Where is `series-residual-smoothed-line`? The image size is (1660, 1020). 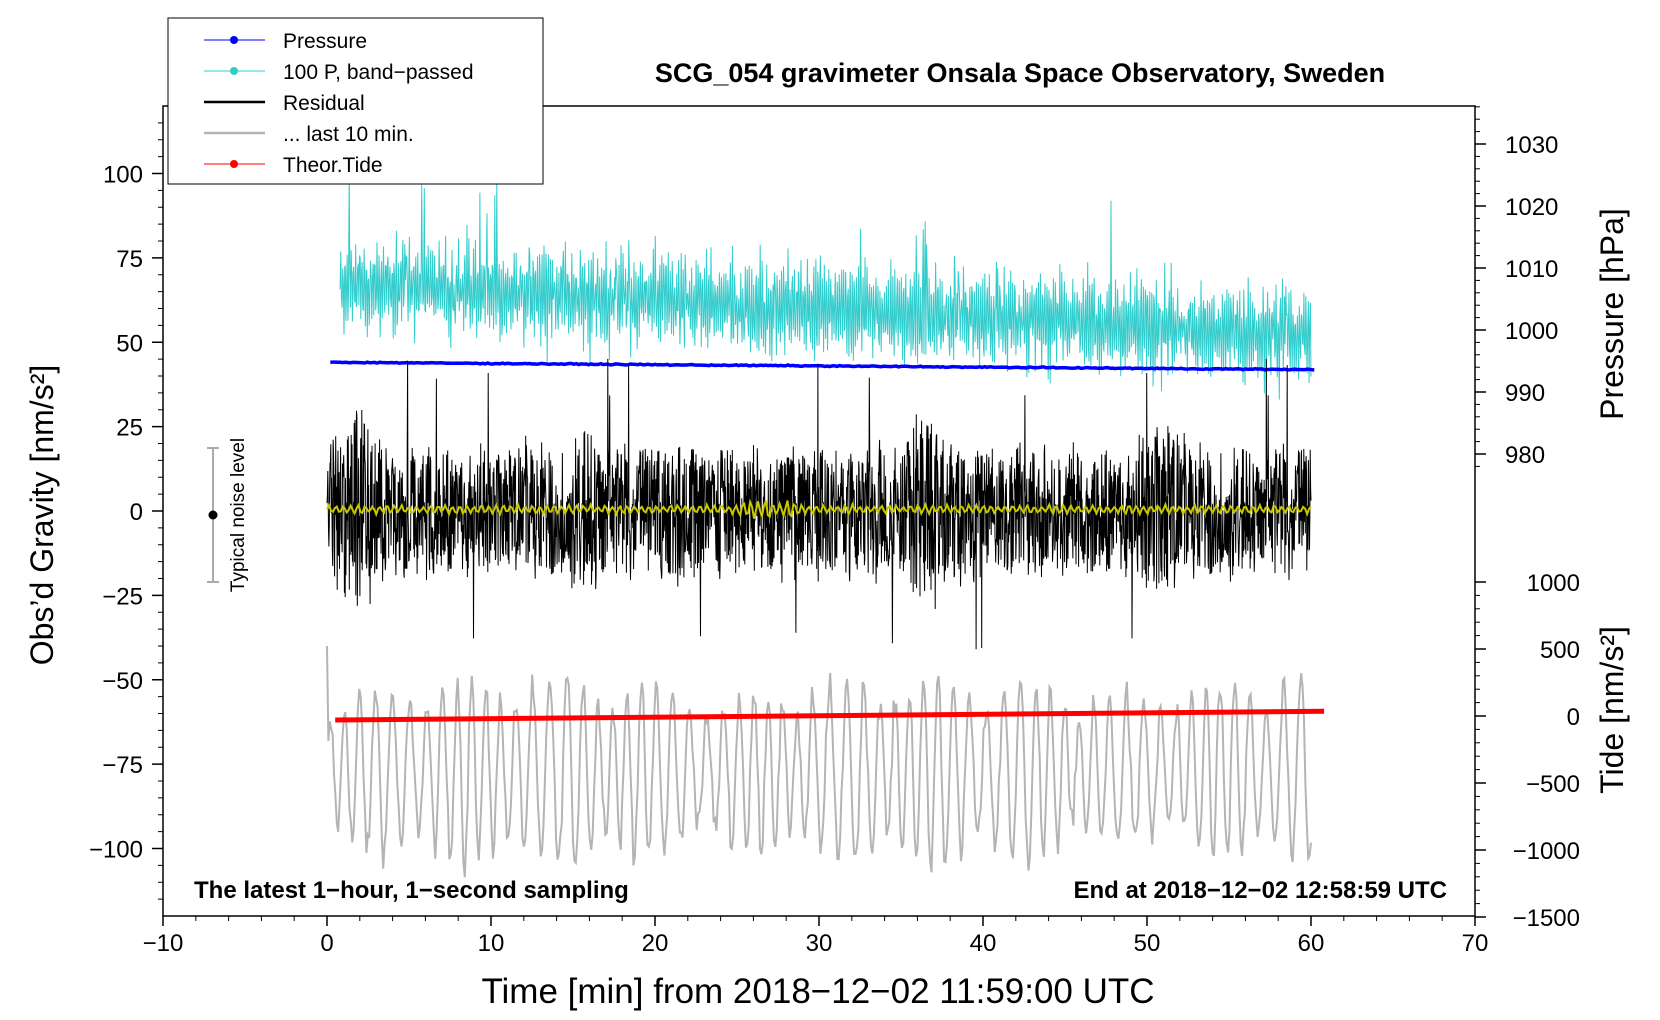
series-residual-smoothed-line is located at coordinates (819, 509).